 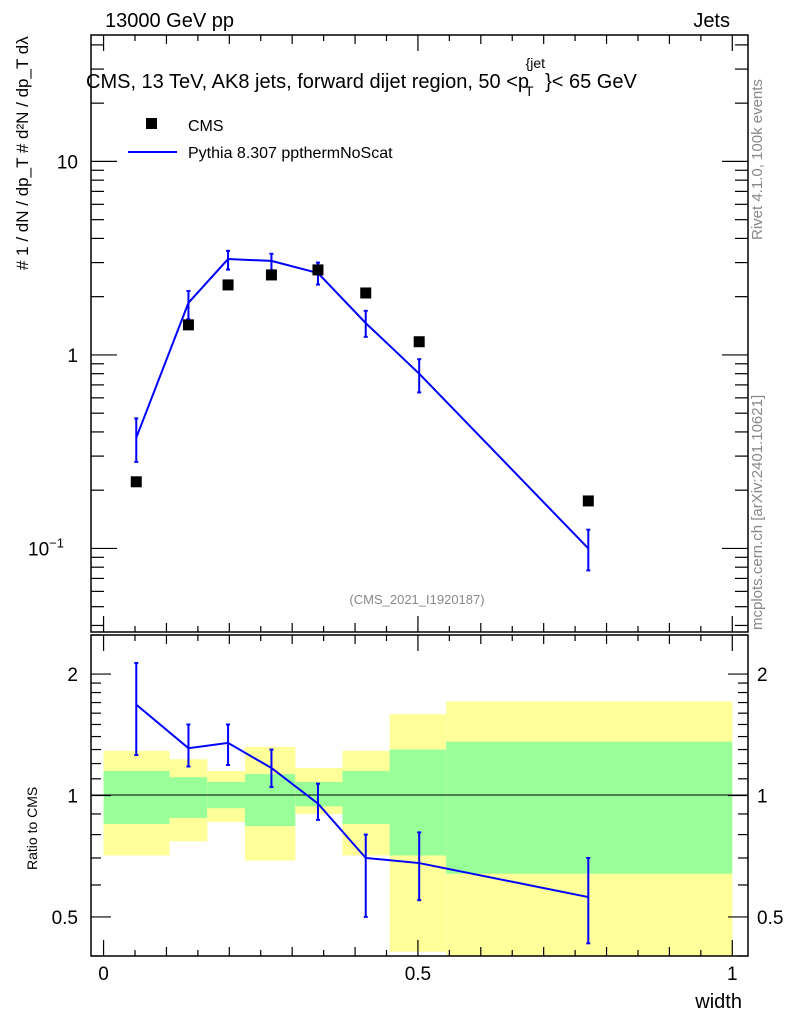 I want to click on x-axis-label: width, so click(x=718, y=1002).